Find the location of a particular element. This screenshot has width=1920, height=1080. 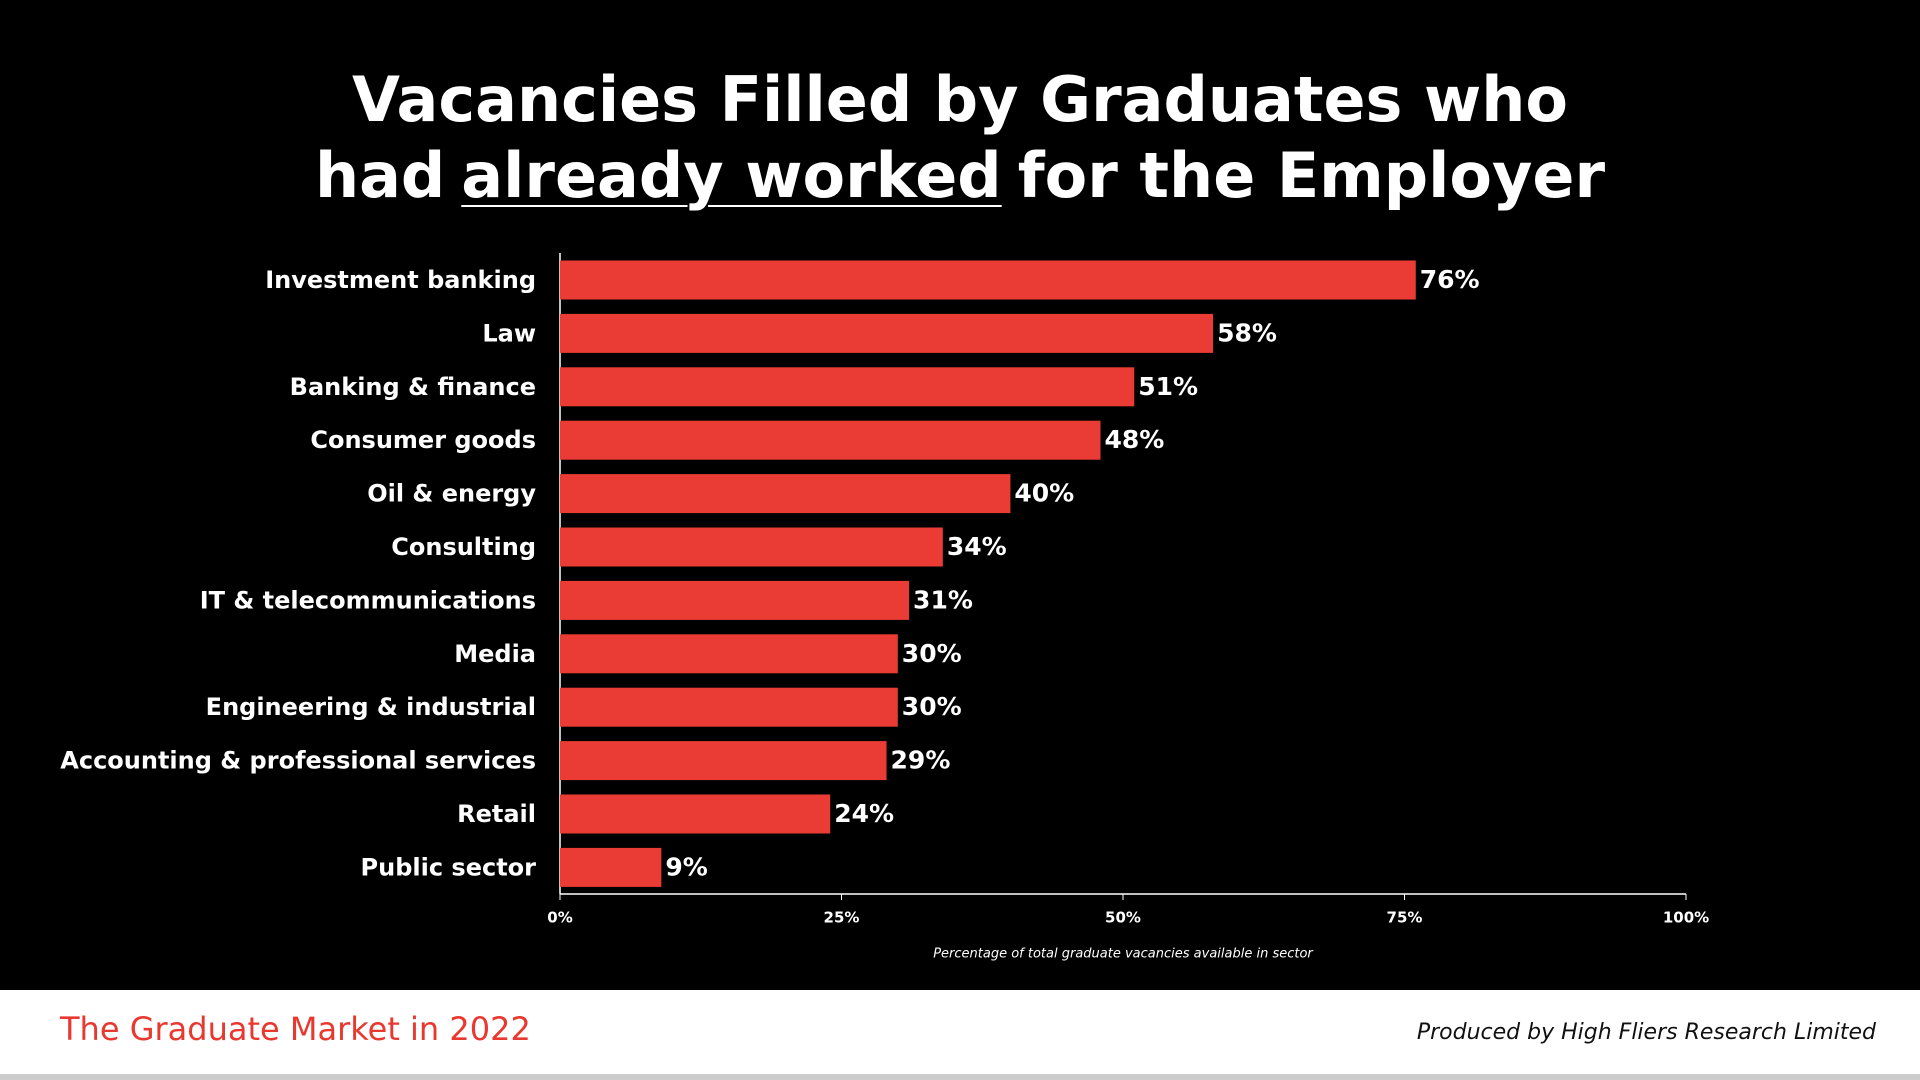

y-tick-label: Accounting & professional services is located at coordinates (298, 761).